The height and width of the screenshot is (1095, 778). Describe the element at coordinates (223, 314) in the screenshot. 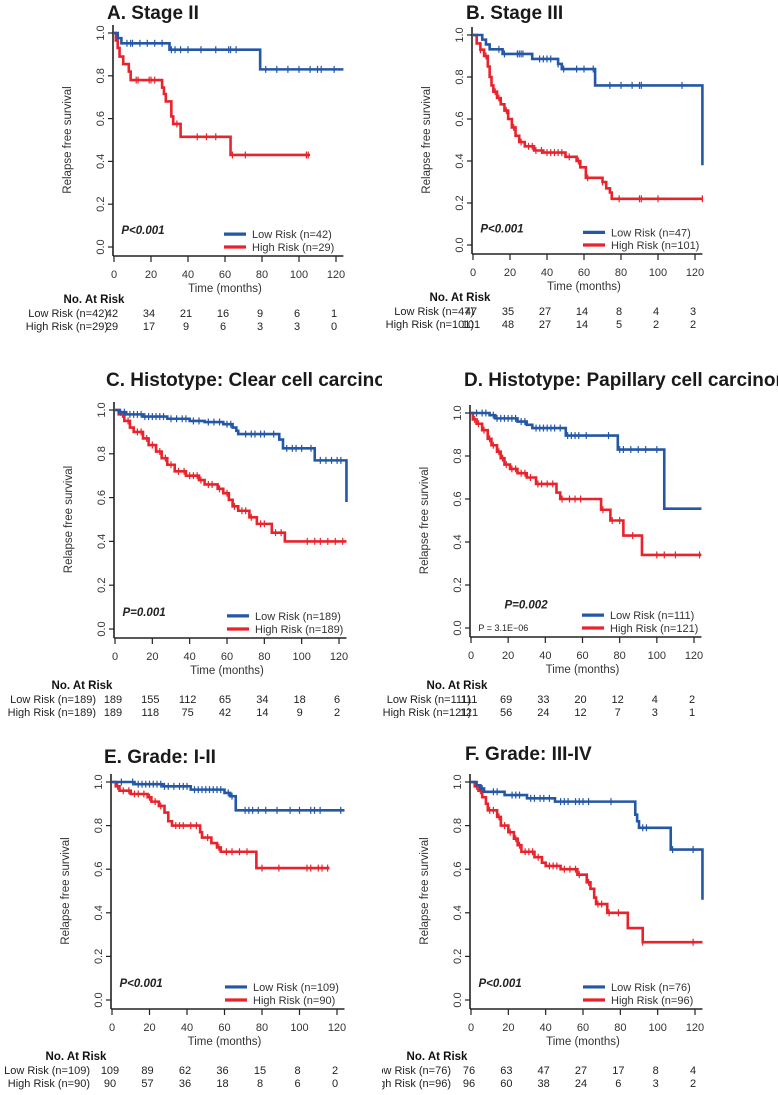

I see `at-risk-count: 16` at that location.